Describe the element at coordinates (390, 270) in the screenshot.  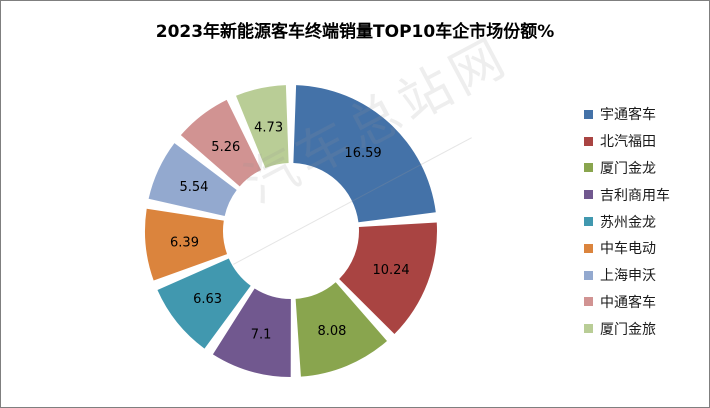
I see `data-label-2: 10.24` at that location.